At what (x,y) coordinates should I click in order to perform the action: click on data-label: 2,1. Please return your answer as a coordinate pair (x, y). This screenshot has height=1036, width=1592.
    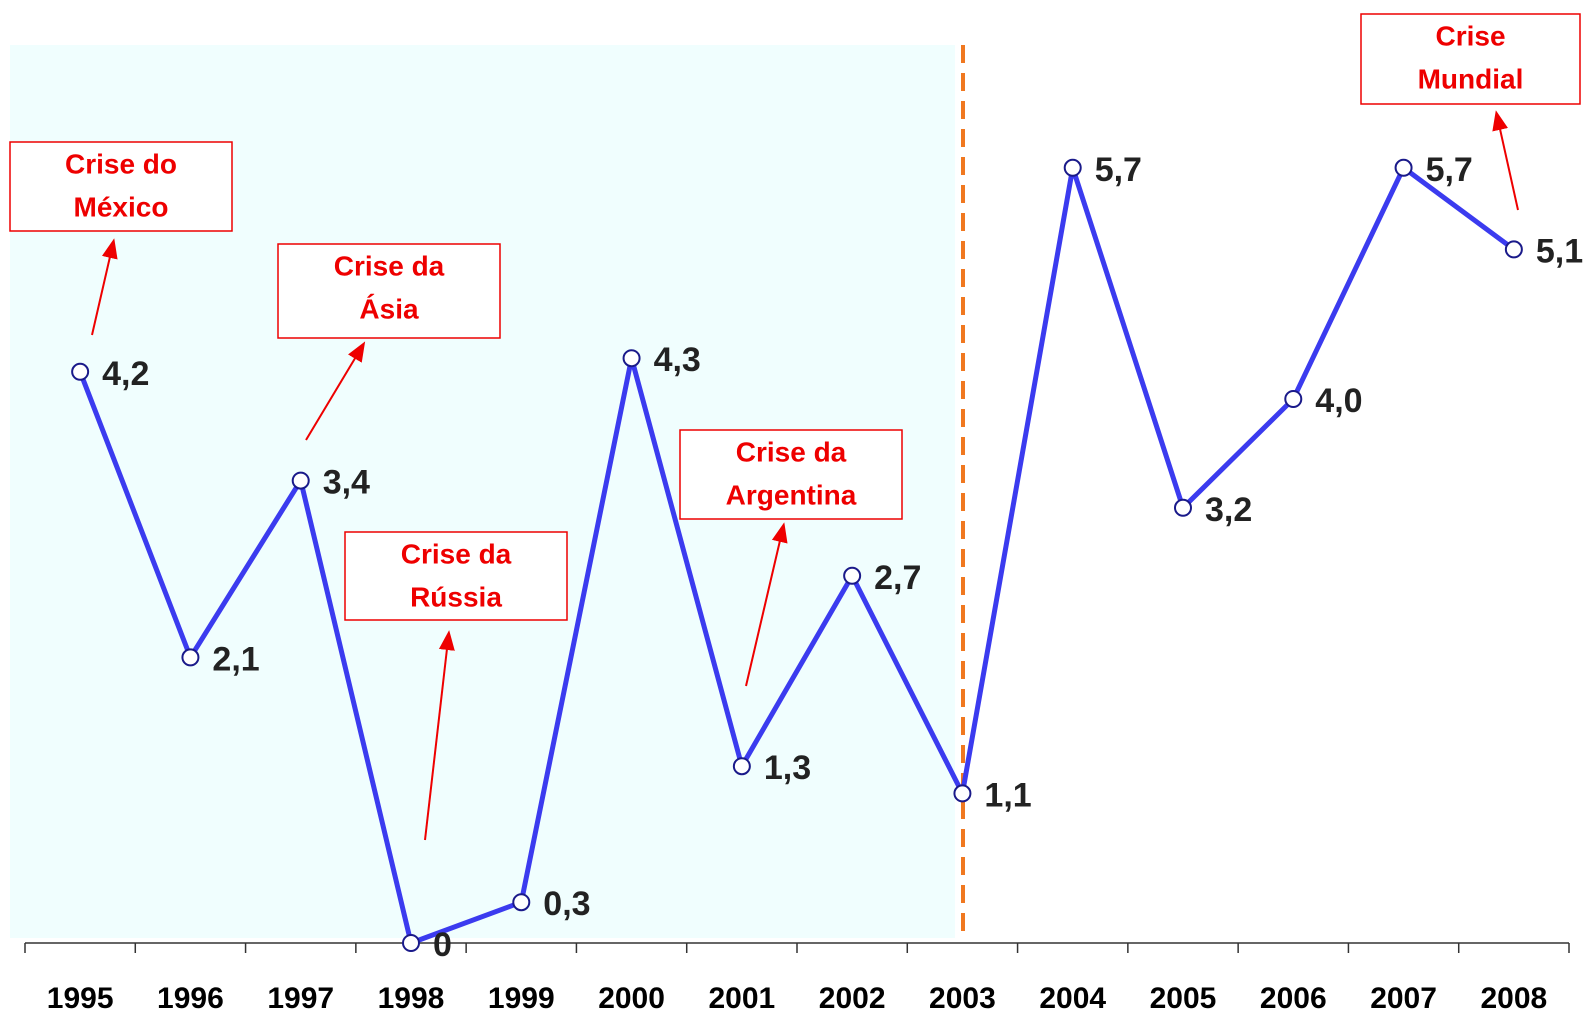
    Looking at the image, I should click on (235, 659).